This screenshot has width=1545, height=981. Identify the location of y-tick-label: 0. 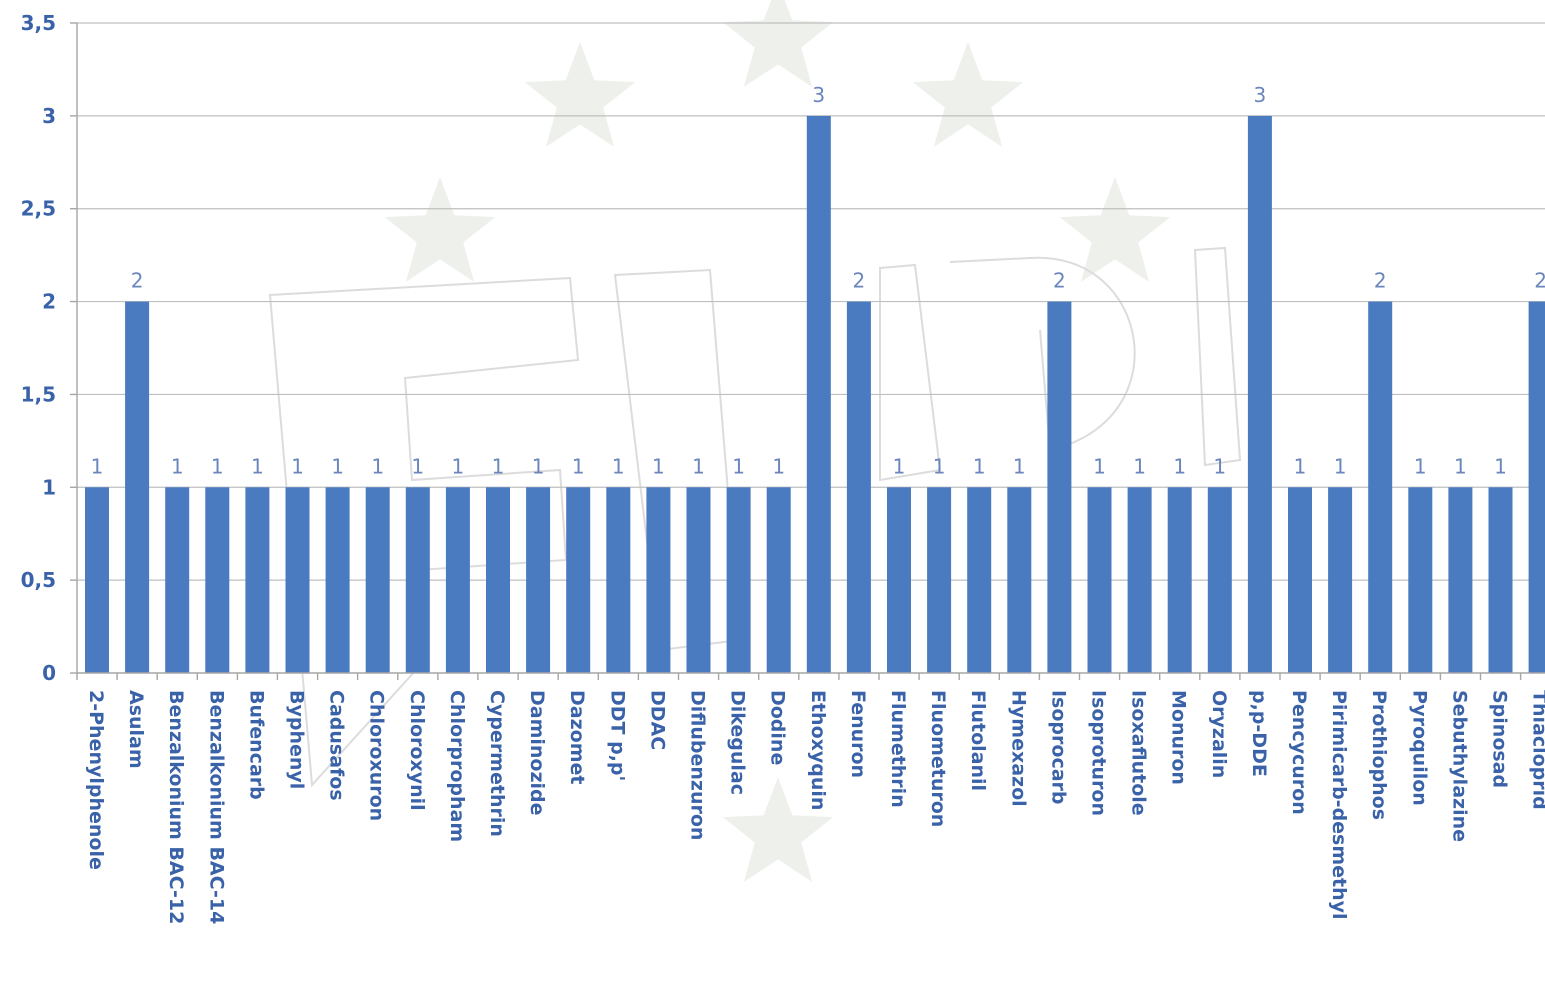
(49, 673).